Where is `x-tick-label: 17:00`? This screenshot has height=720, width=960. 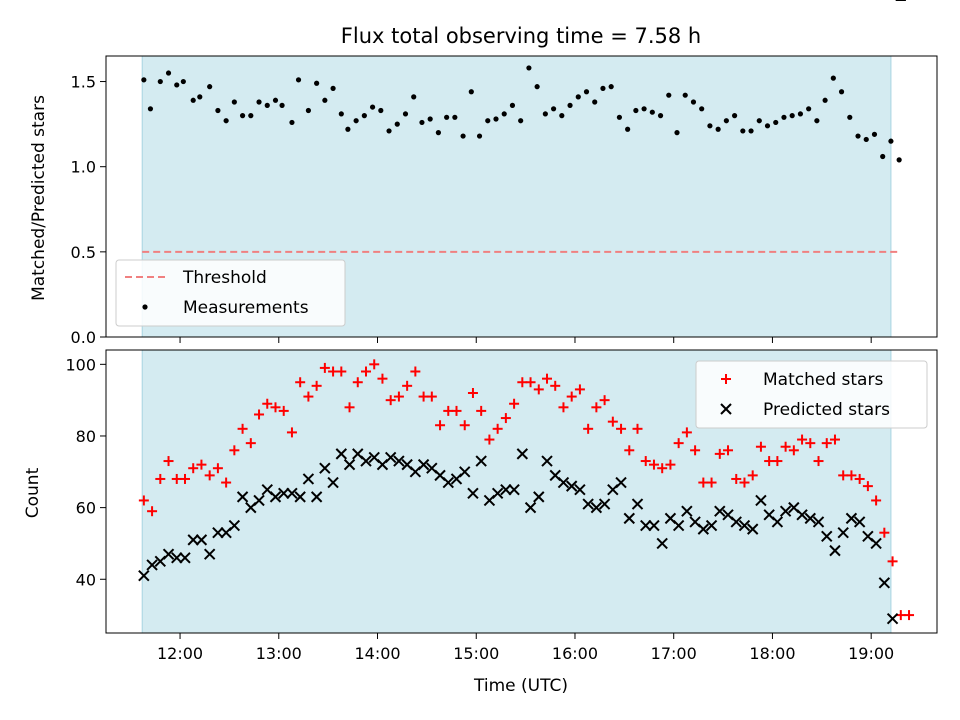 x-tick-label: 17:00 is located at coordinates (674, 653).